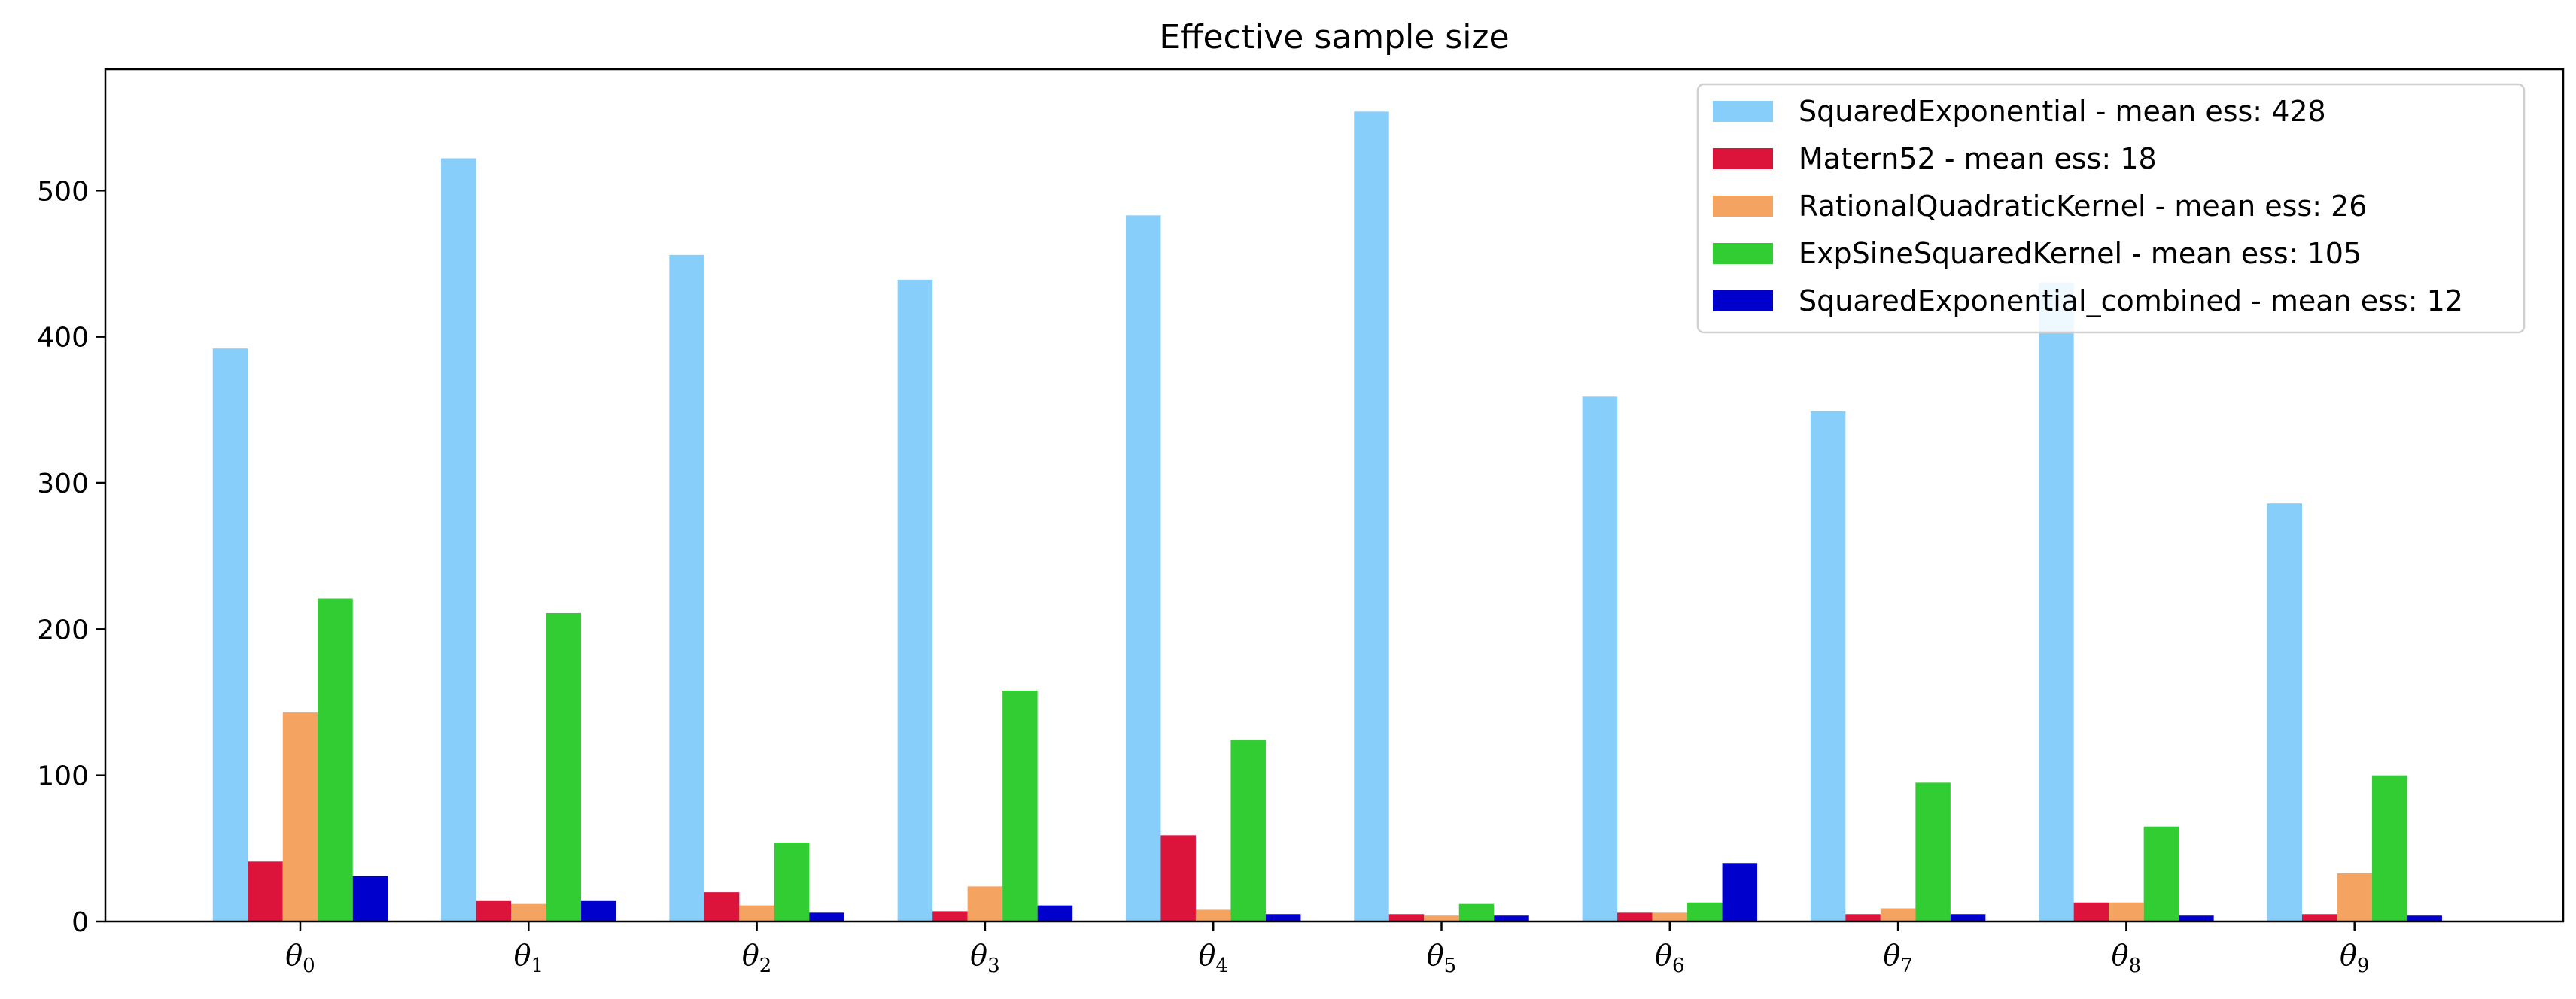  I want to click on legend-box, so click(2111, 208).